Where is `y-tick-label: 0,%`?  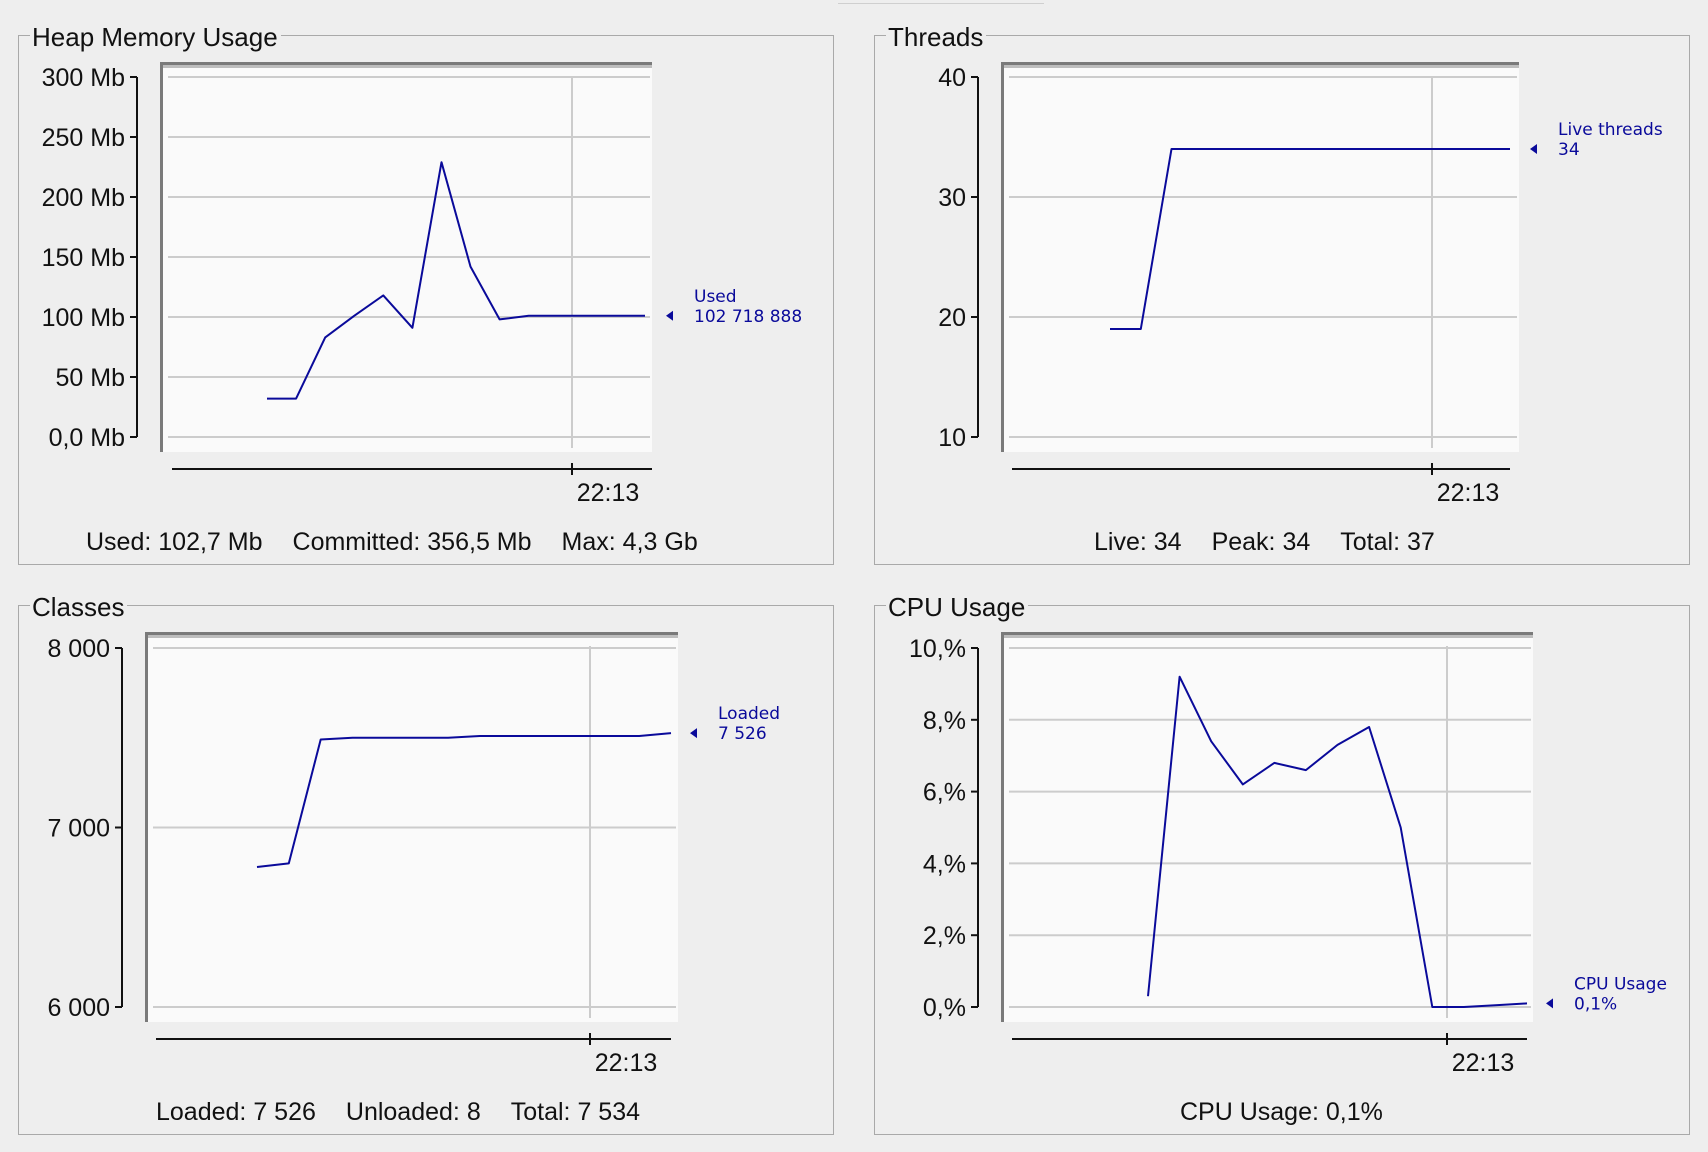 y-tick-label: 0,% is located at coordinates (944, 1008).